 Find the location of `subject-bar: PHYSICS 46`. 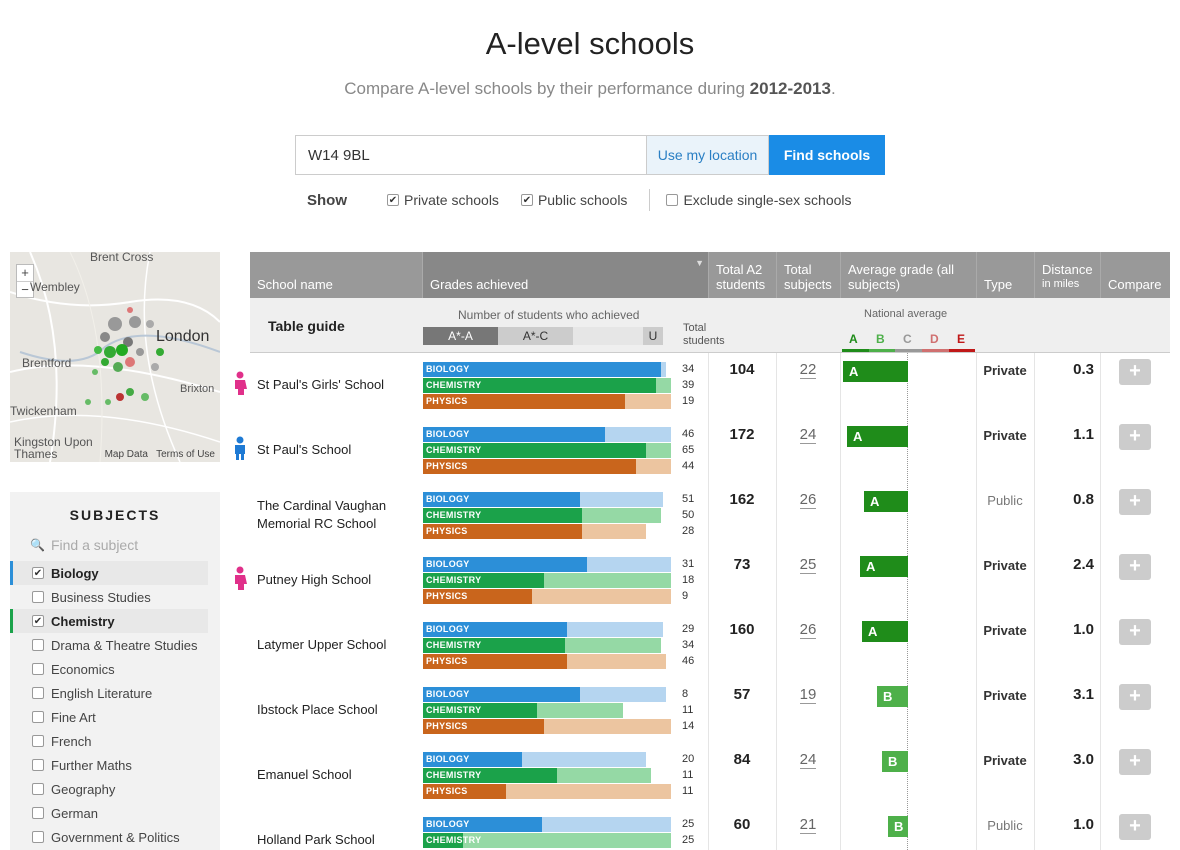

subject-bar: PHYSICS 46 is located at coordinates (563, 661).